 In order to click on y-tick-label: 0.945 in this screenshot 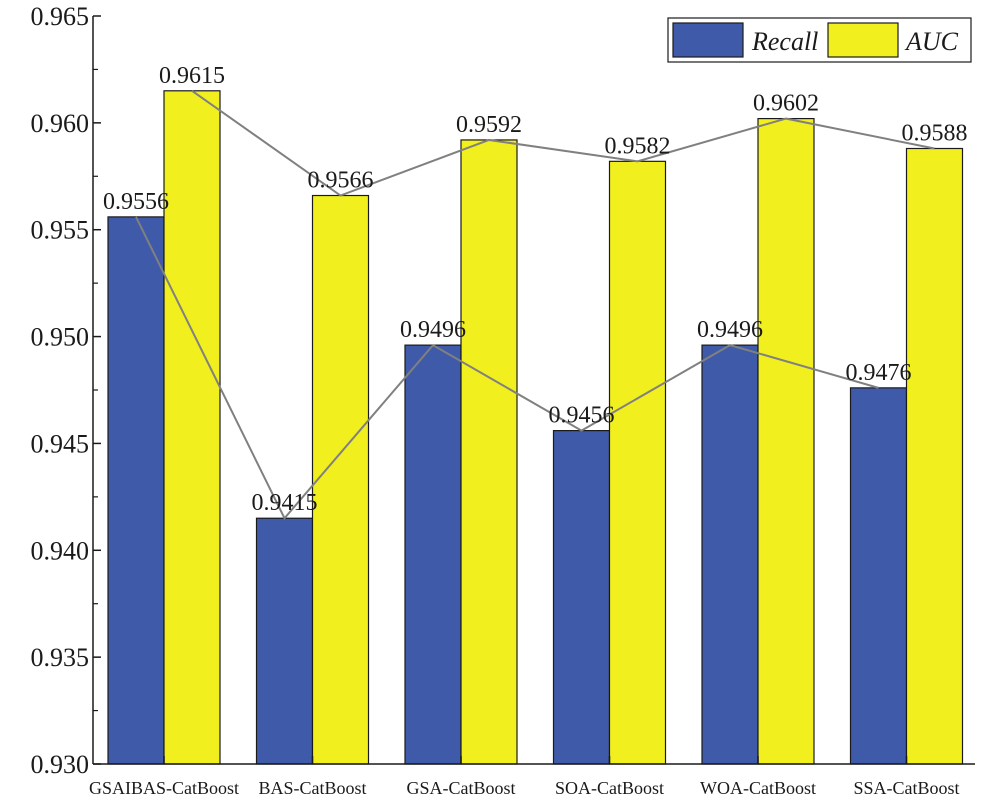, I will do `click(60, 443)`.